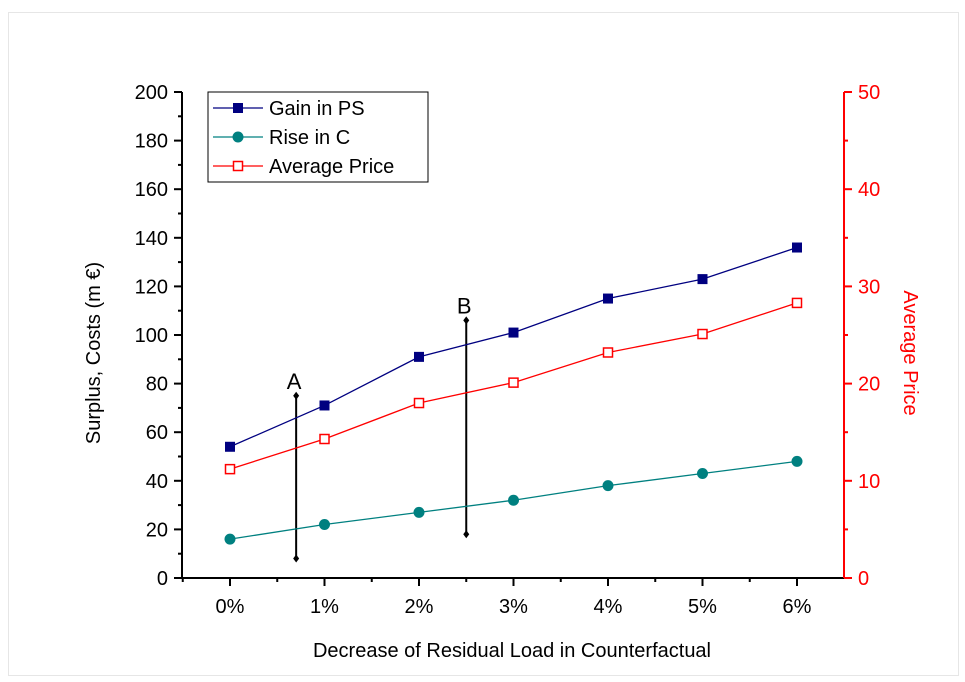 This screenshot has width=965, height=682. I want to click on y2-tick-label: 30, so click(869, 287).